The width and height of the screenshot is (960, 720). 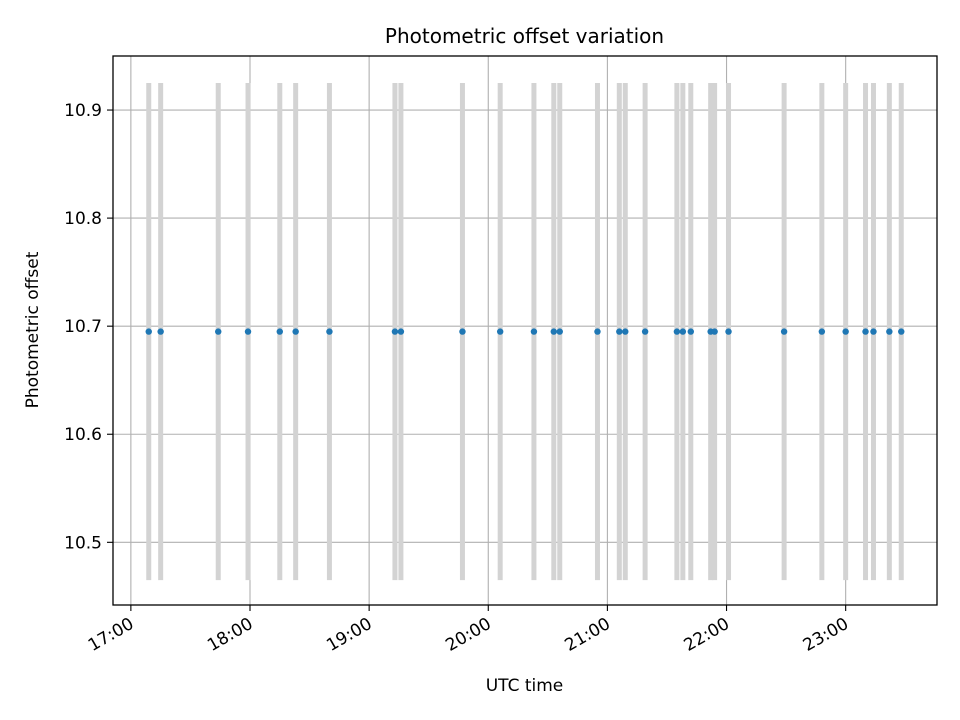 I want to click on y-tick-label: 10.7, so click(x=83, y=327).